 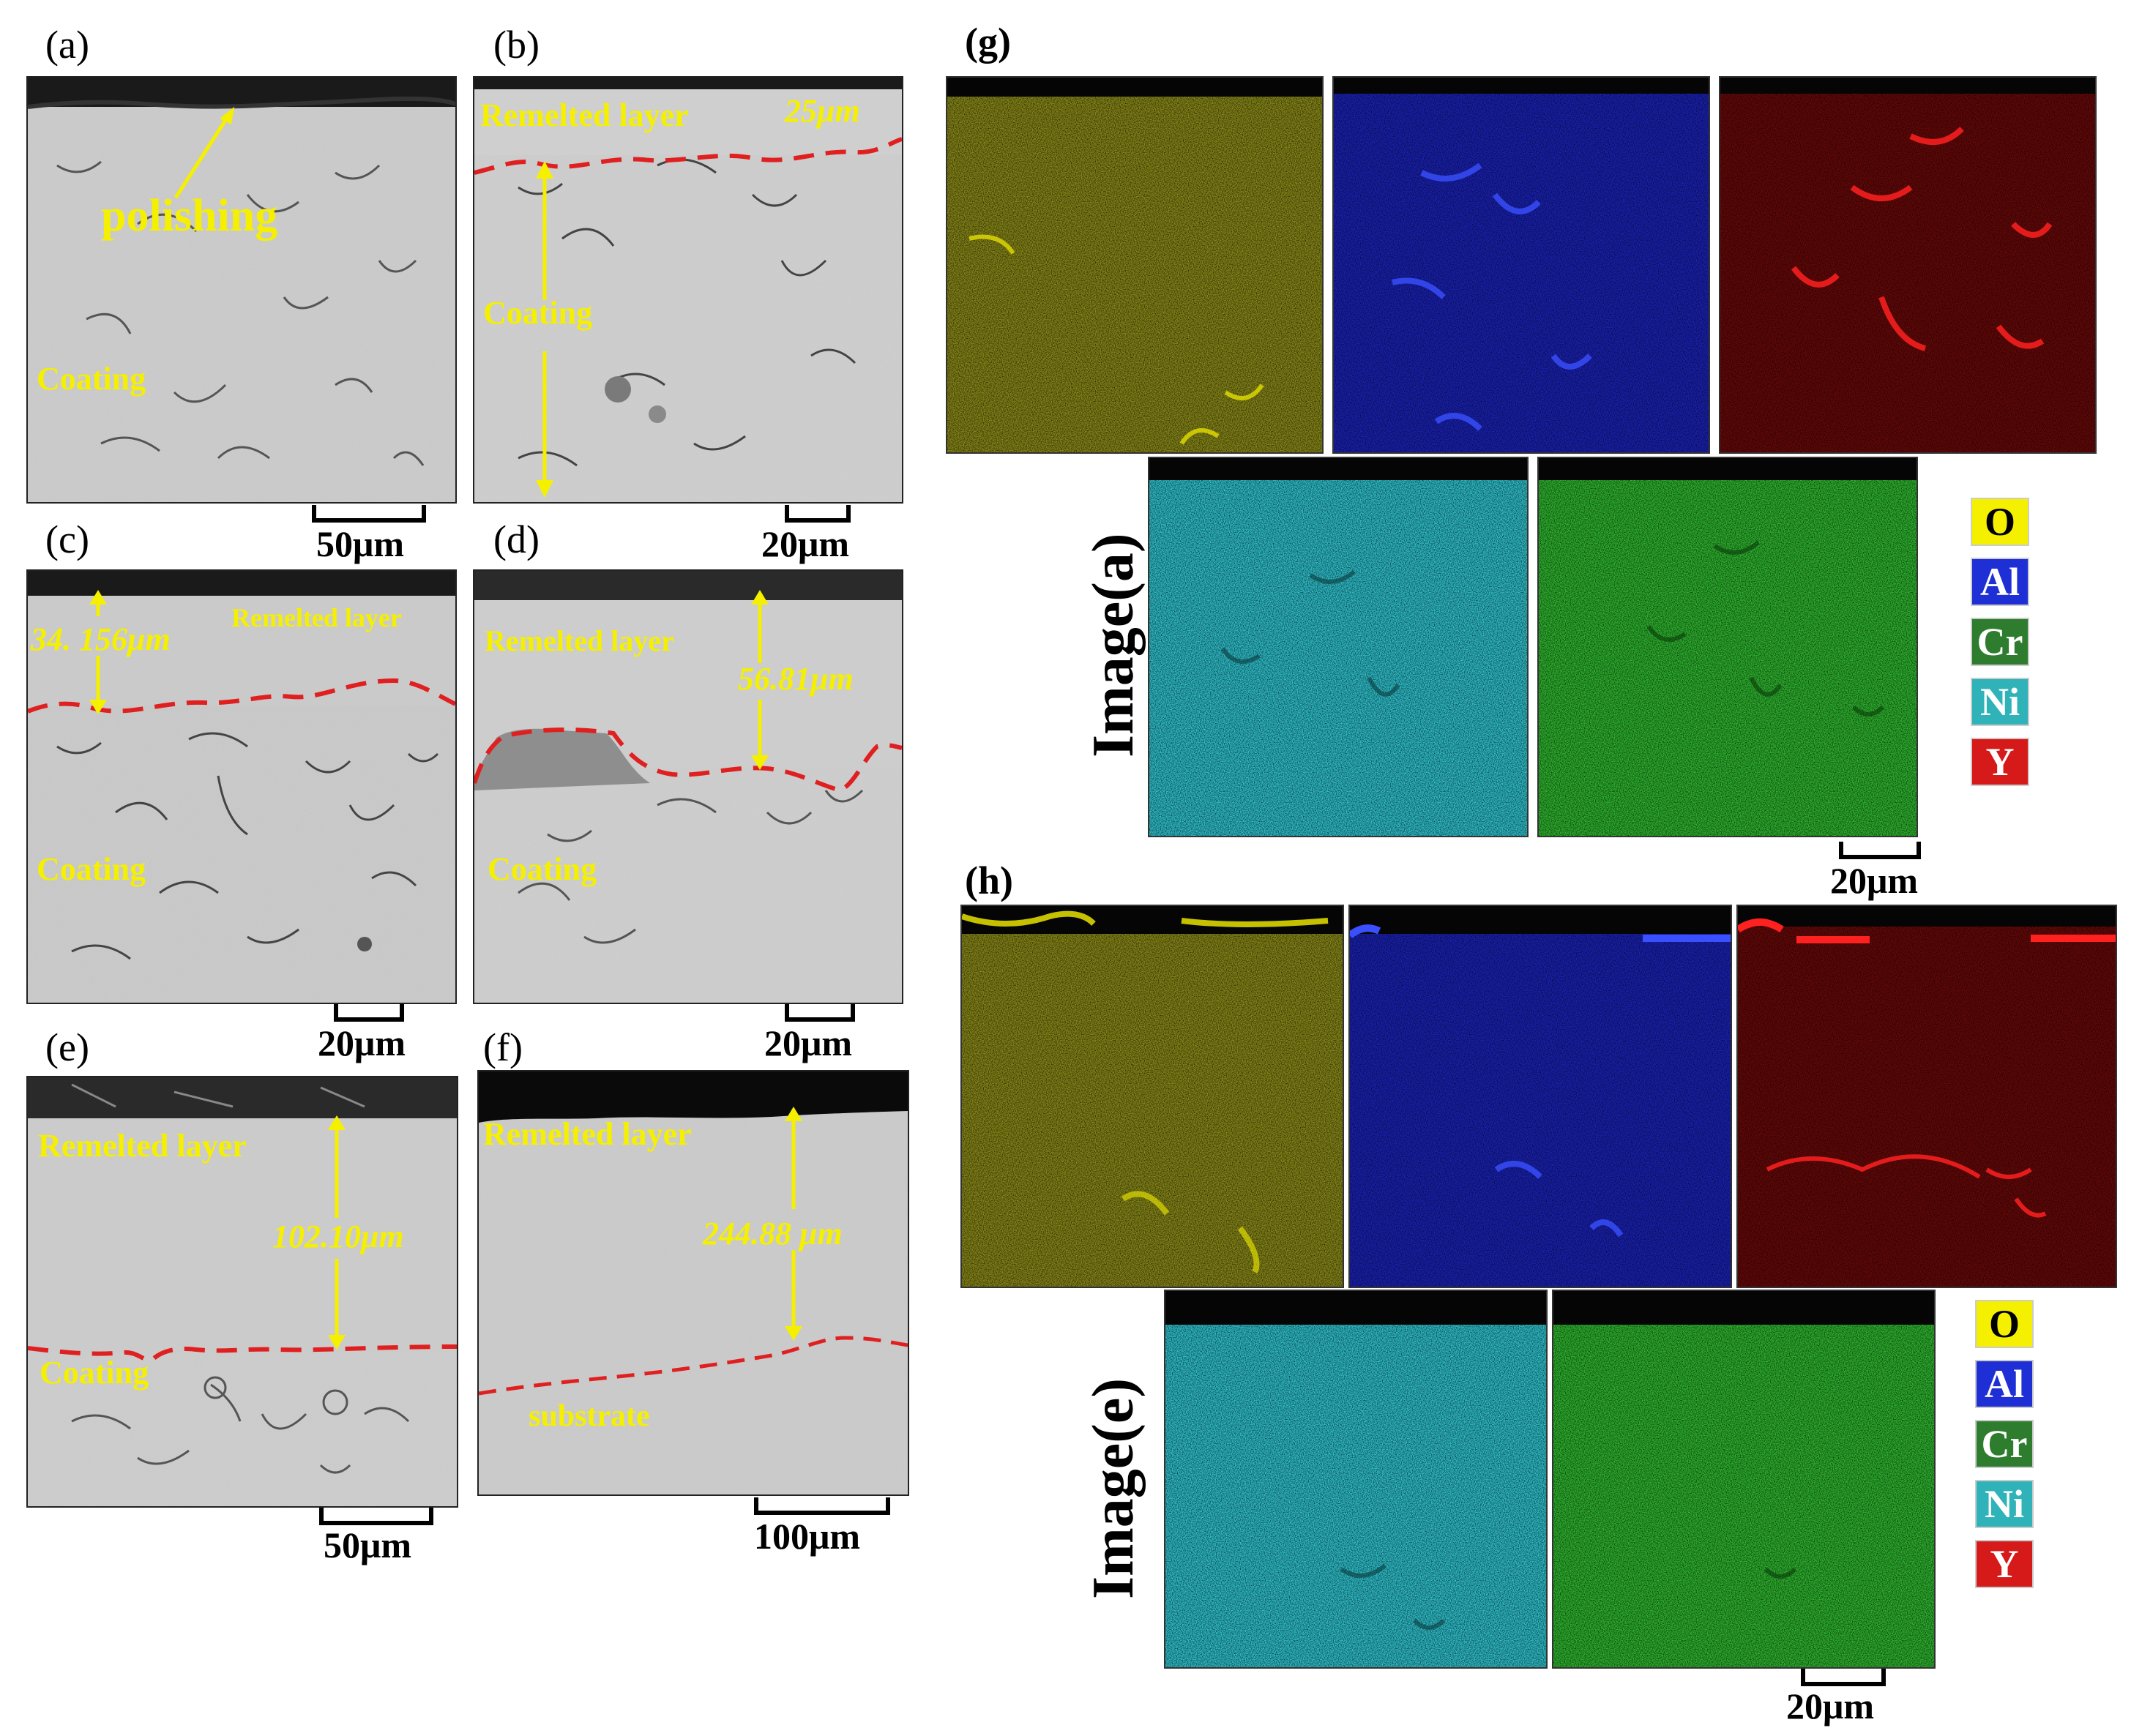 I want to click on panel-d-remelted-label: Remelted layer, so click(x=579, y=640).